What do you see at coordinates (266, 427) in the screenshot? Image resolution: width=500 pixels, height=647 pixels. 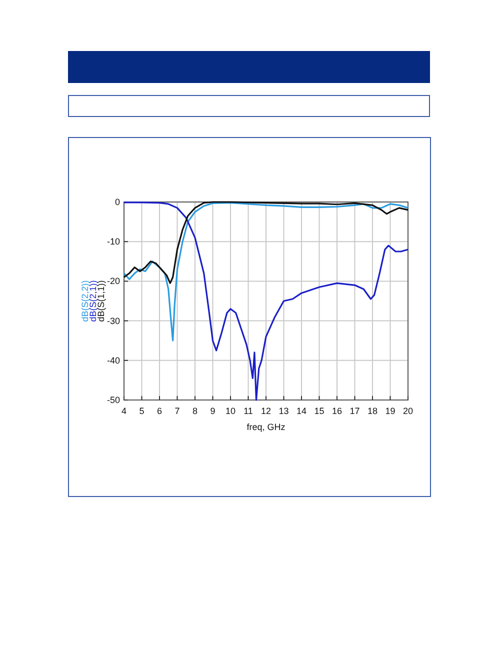 I see `x-axis-title: freq, GHz` at bounding box center [266, 427].